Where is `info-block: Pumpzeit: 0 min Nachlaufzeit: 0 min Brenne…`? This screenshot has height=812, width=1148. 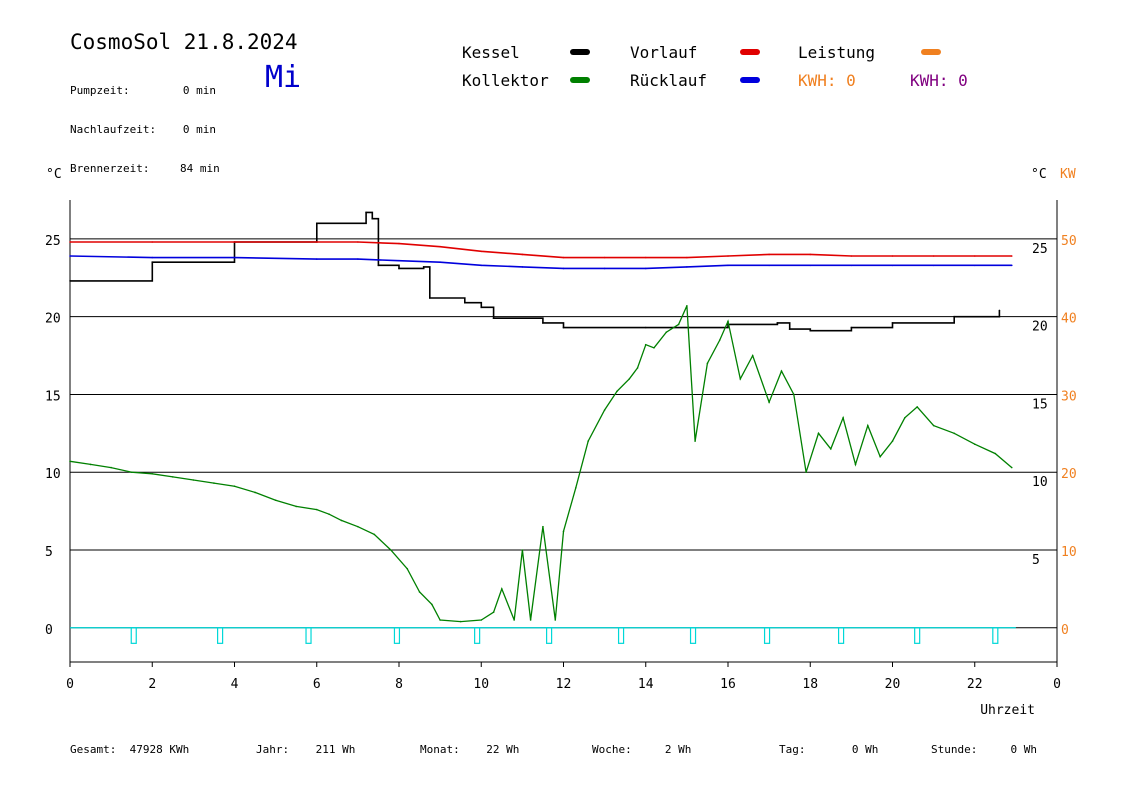
info-block: Pumpzeit: 0 min Nachlaufzeit: 0 min Brenne… is located at coordinates (145, 123).